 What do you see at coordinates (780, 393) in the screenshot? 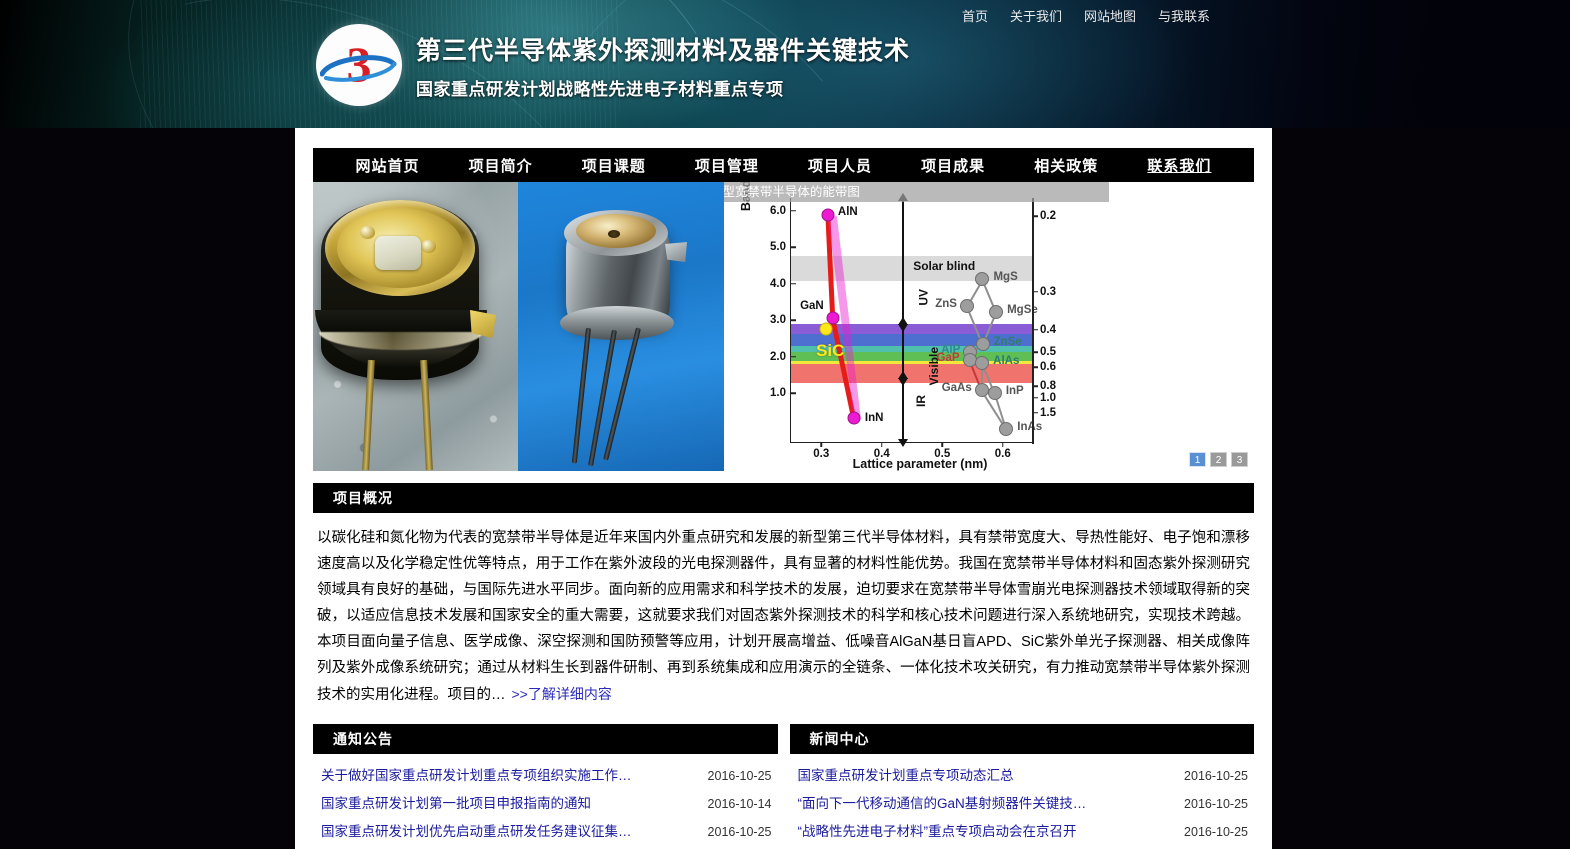
I see `chart-ytick: 1.0` at bounding box center [780, 393].